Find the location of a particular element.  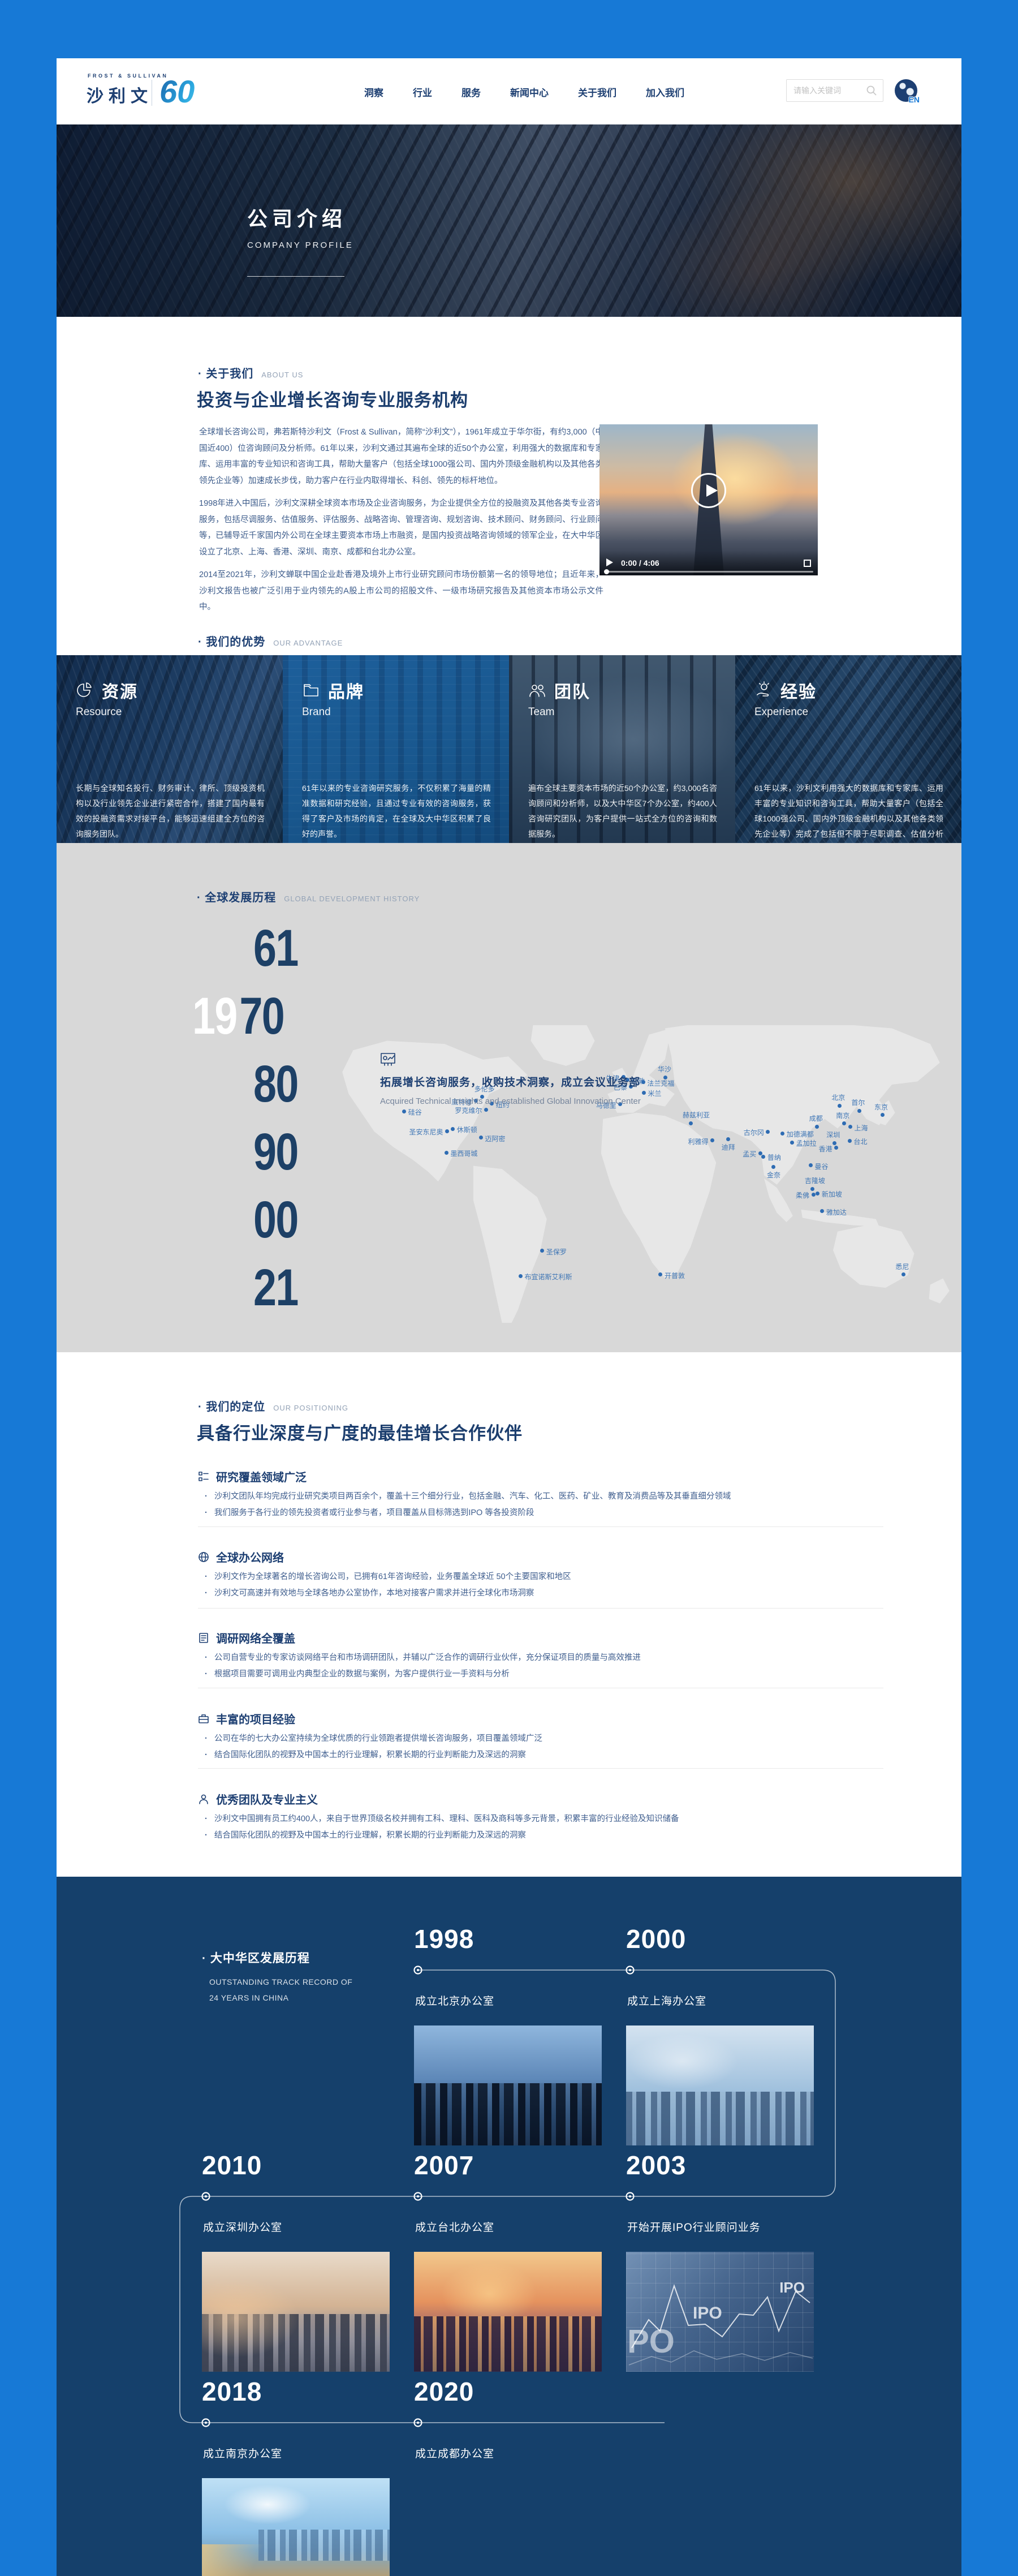

map-city-label: 成都 is located at coordinates (816, 1119).